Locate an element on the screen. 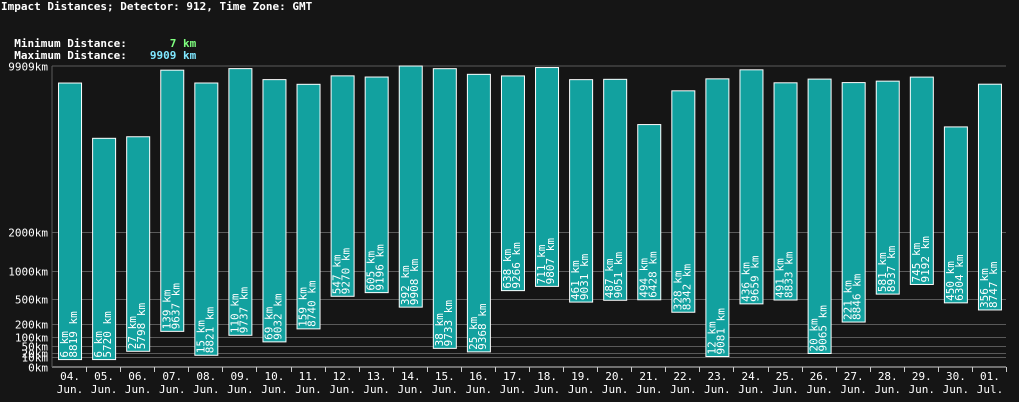 This screenshot has width=1019, height=402. min-distance-label: 450 km is located at coordinates (950, 281).